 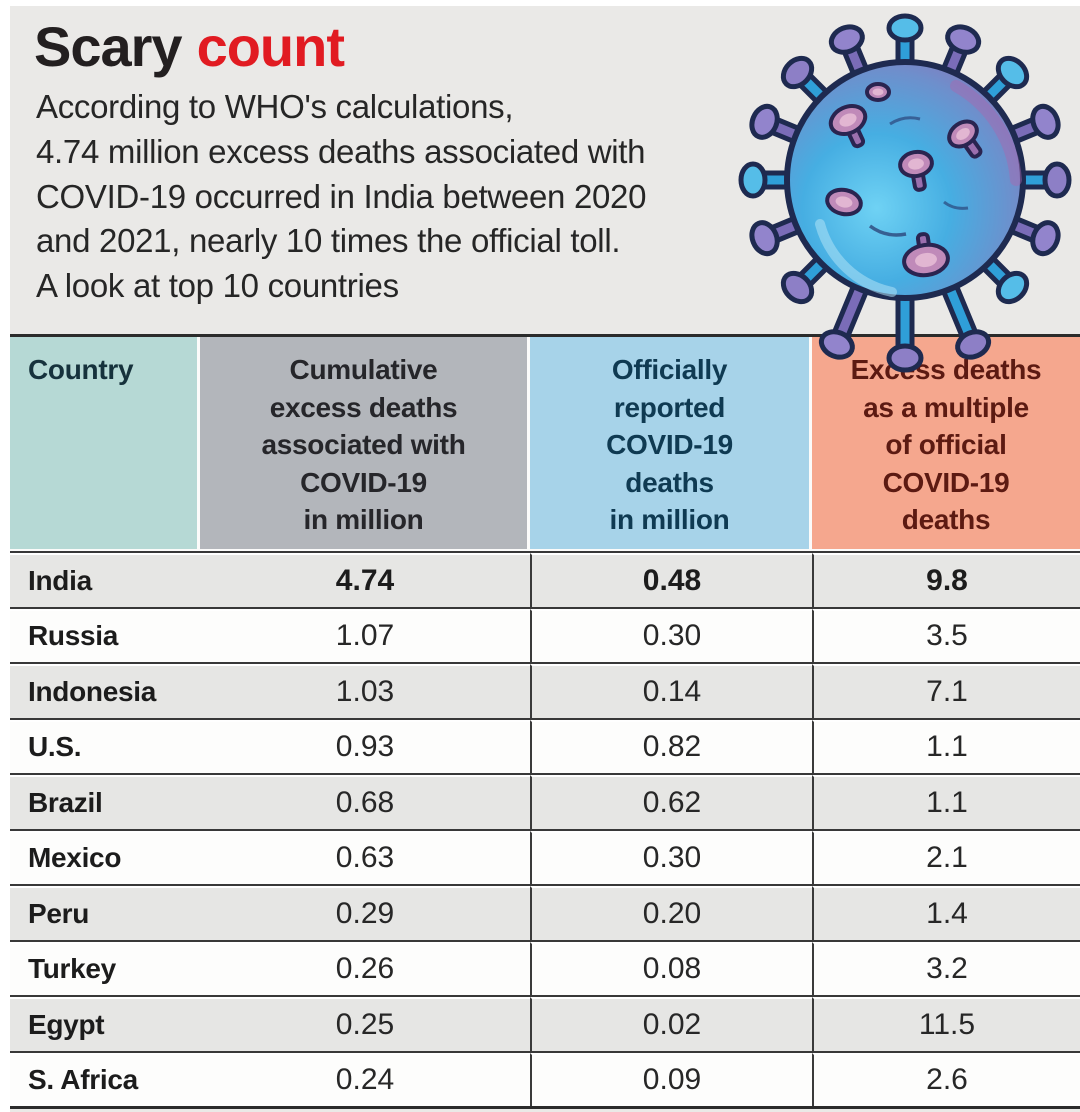 I want to click on excess-deaths-cell: 1.07, so click(x=365, y=635).